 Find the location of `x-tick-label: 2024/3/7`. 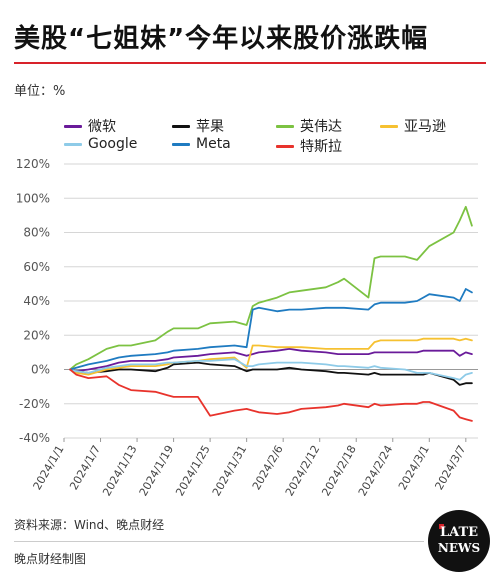

x-tick-label: 2024/3/7 is located at coordinates (450, 467).